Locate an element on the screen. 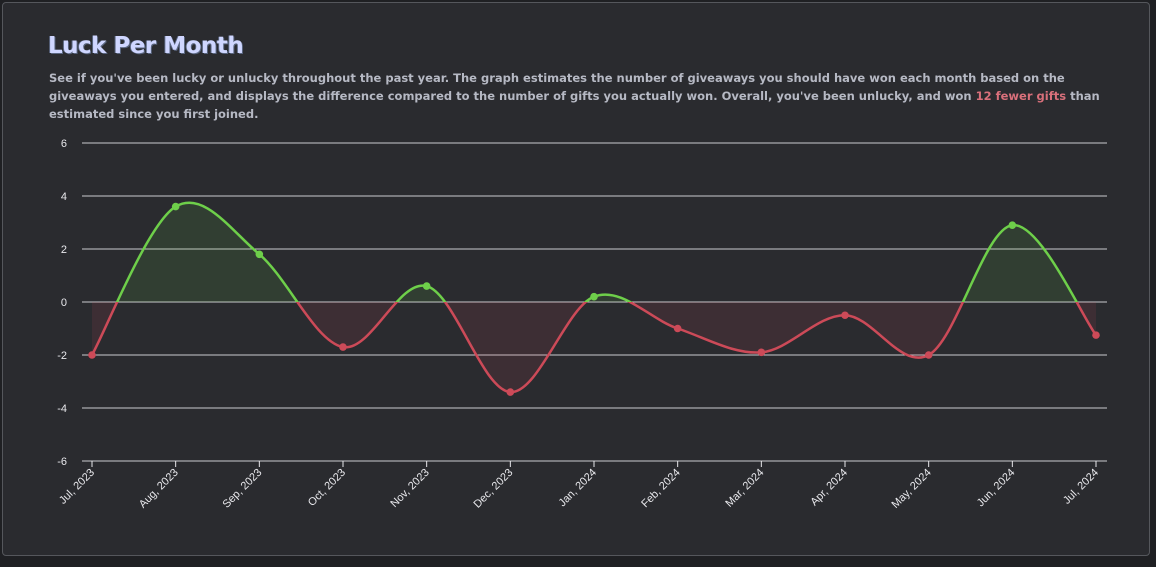  negative-line is located at coordinates (593, 348).